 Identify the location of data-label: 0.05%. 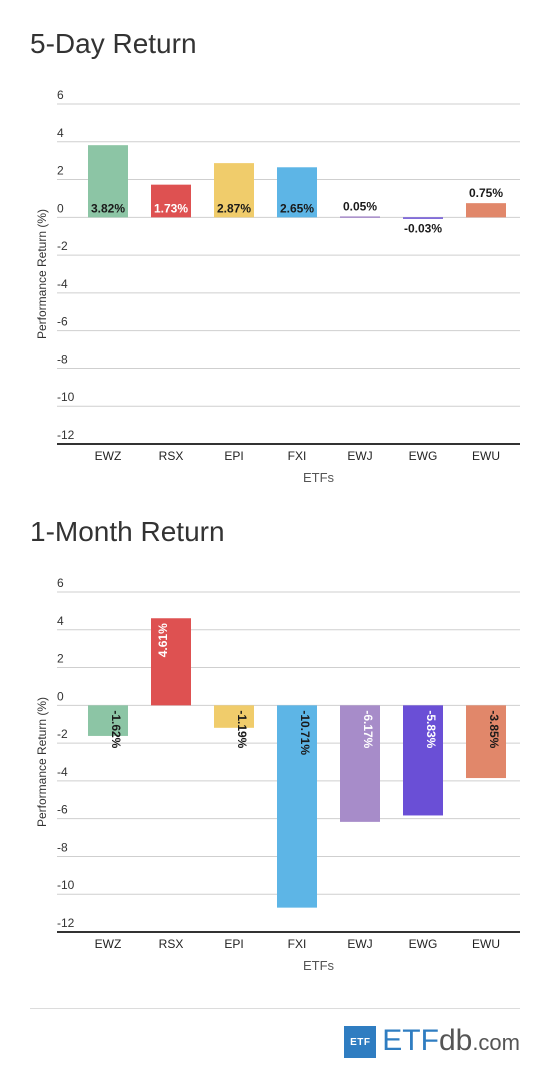
(360, 206).